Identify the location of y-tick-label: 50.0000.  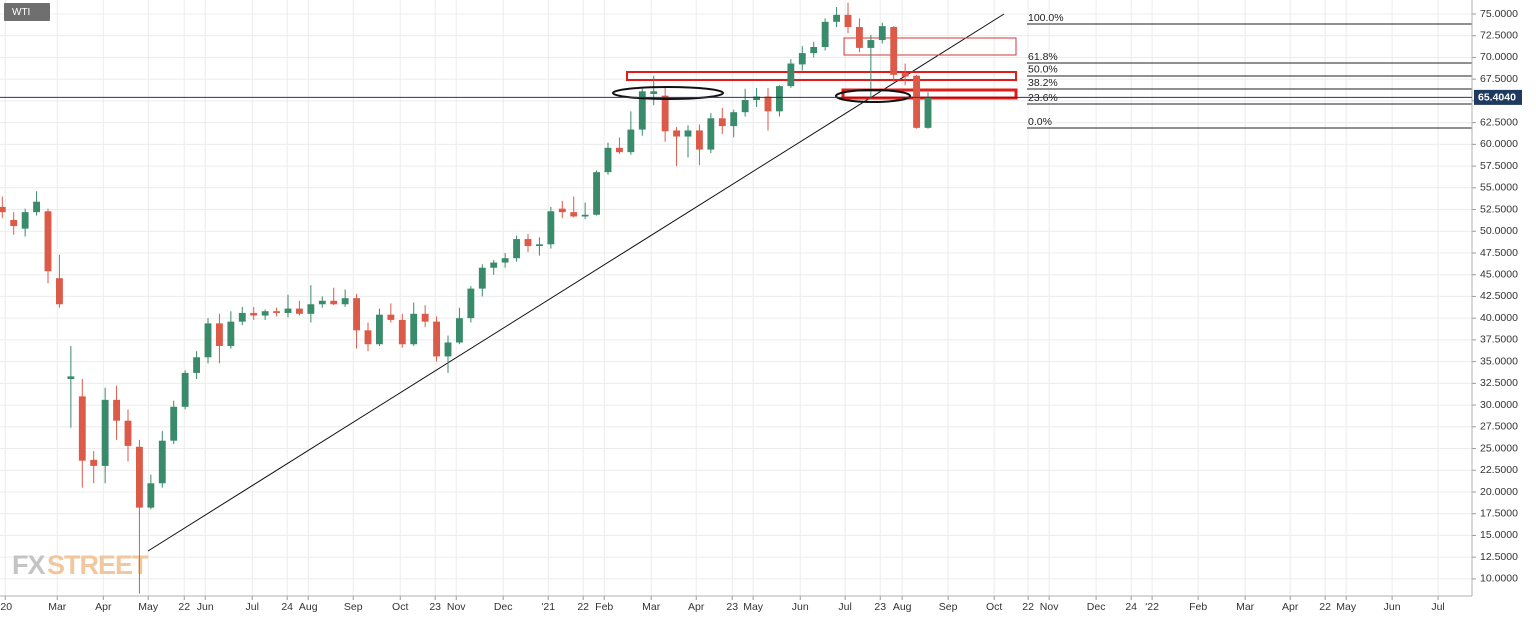
(1499, 231).